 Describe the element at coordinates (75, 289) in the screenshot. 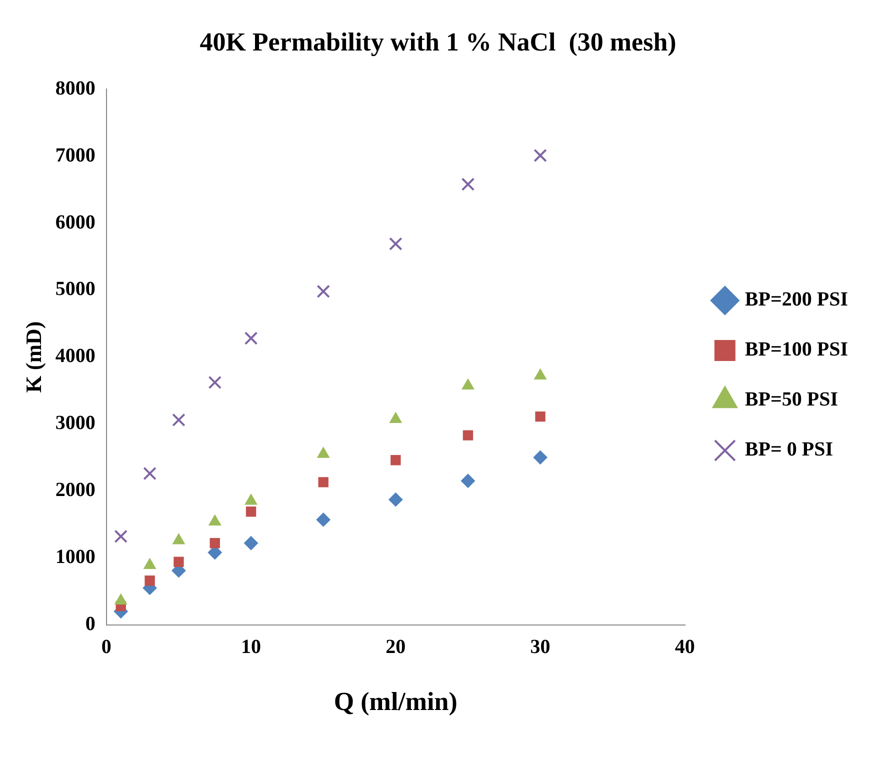

I see `y-tick-label: 5000` at that location.